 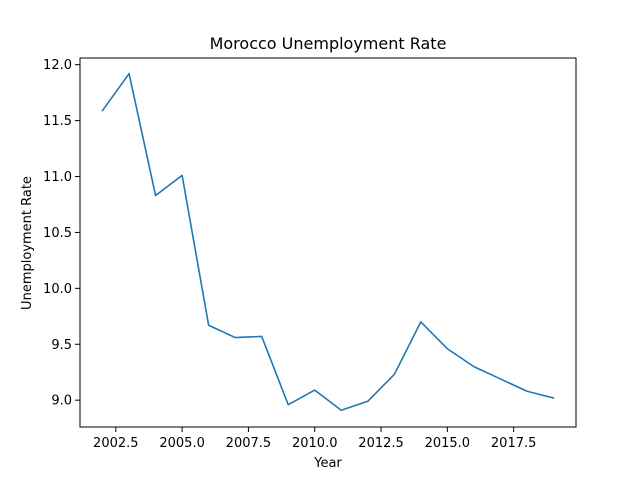 What do you see at coordinates (327, 463) in the screenshot?
I see `x-axis-label: Year` at bounding box center [327, 463].